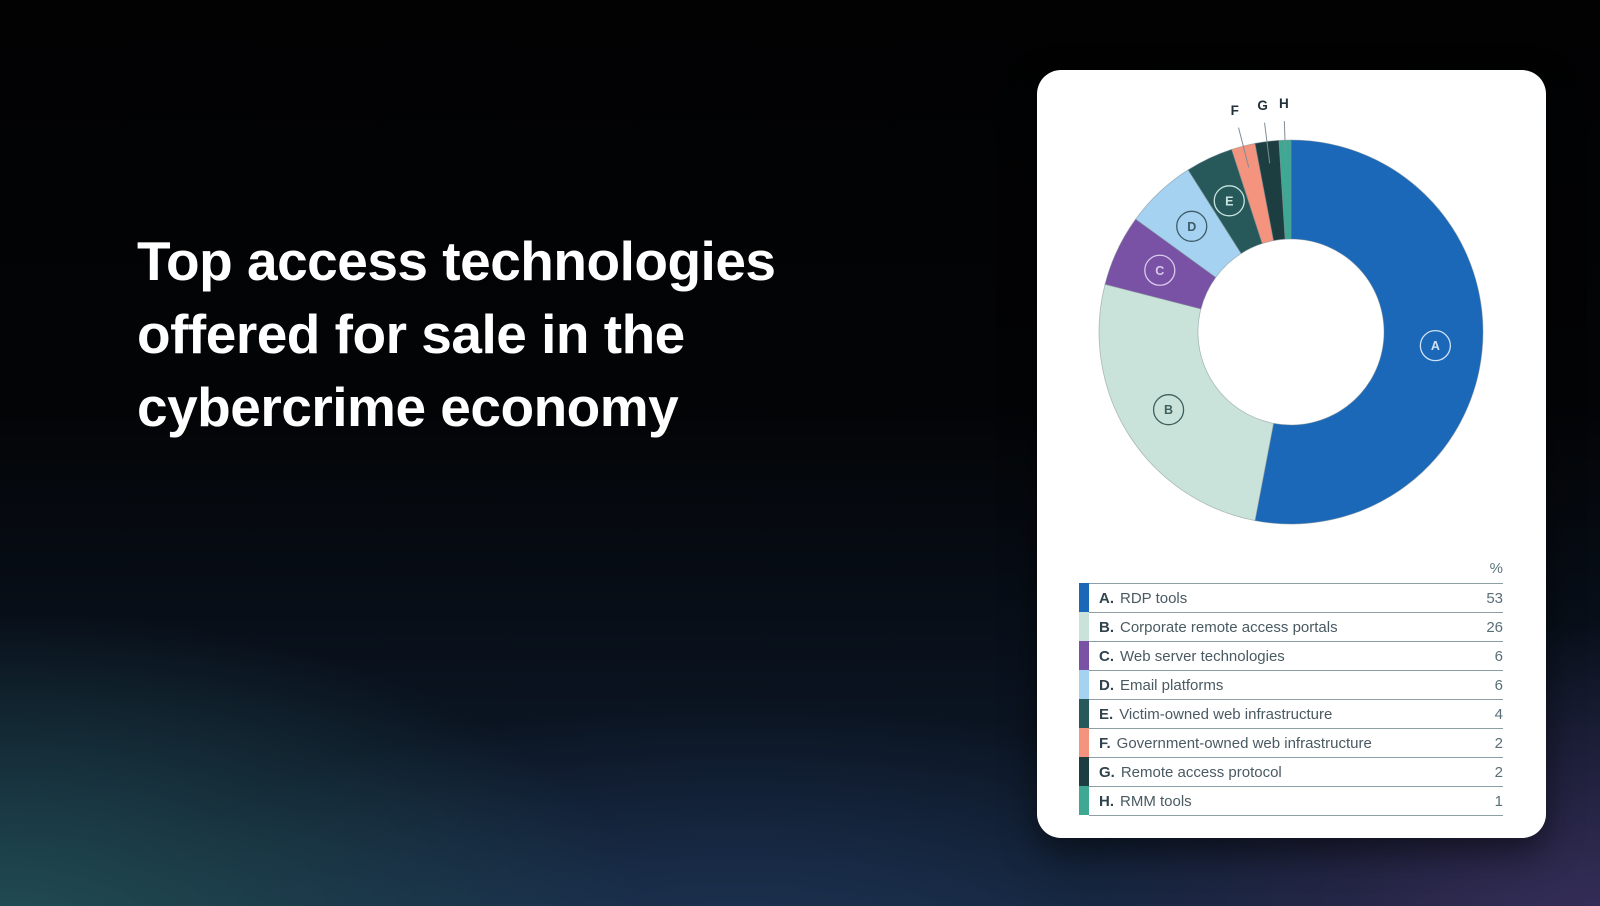  What do you see at coordinates (1216, 714) in the screenshot?
I see `legend-label: E. Victim-owned web infrastructure` at bounding box center [1216, 714].